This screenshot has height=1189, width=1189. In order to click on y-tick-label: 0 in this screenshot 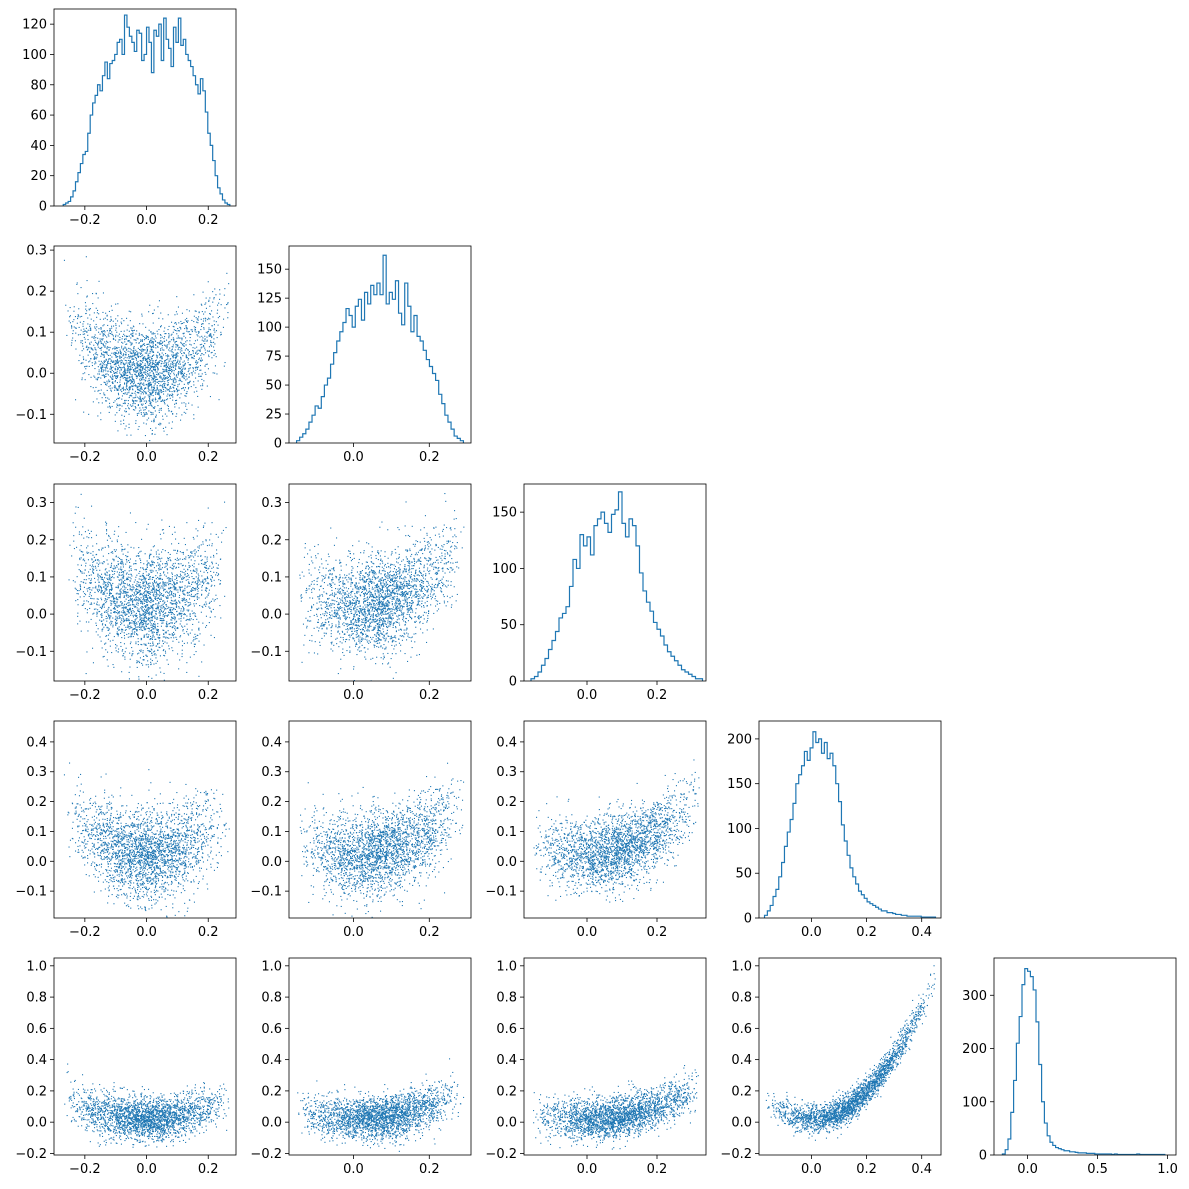, I will do `click(278, 444)`.